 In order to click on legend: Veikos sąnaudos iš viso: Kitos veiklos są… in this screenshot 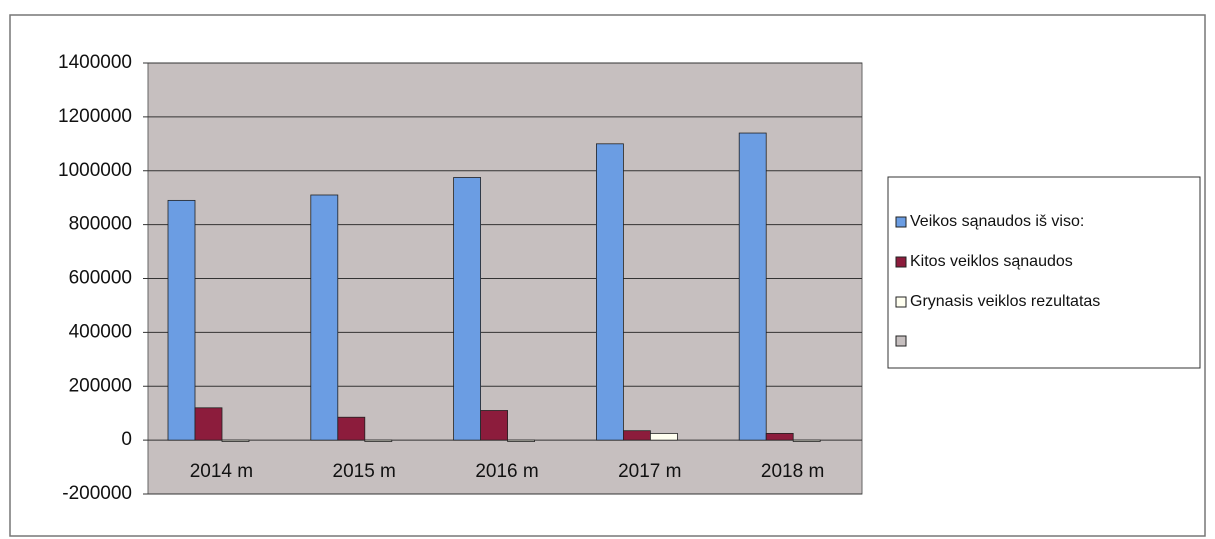, I will do `click(1044, 272)`.